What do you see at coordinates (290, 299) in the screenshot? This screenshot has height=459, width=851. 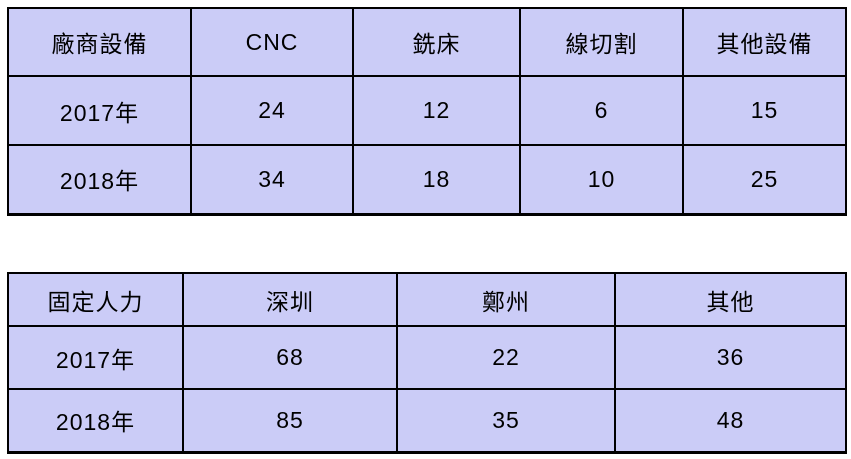 I see `manpower-header-cell: 深圳` at bounding box center [290, 299].